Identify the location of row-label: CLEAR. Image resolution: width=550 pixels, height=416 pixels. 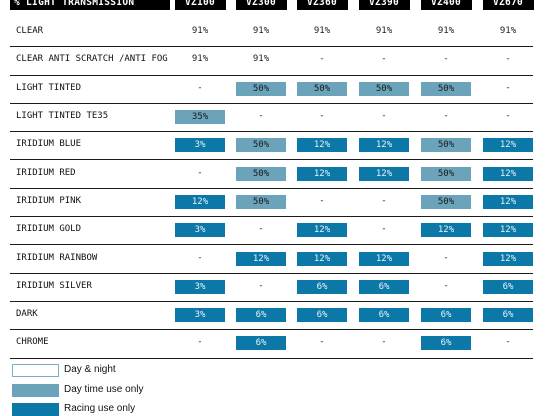
(30, 31).